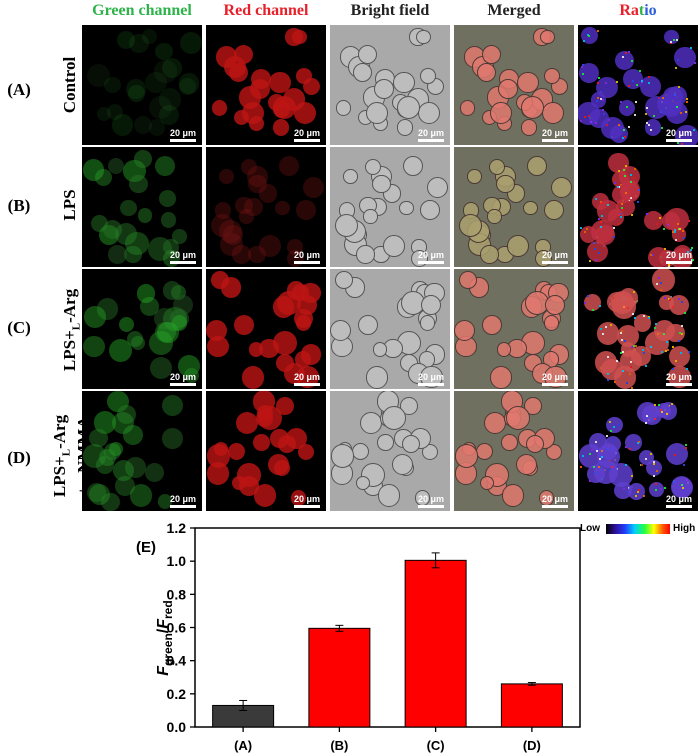  I want to click on bar-c, so click(435, 643).